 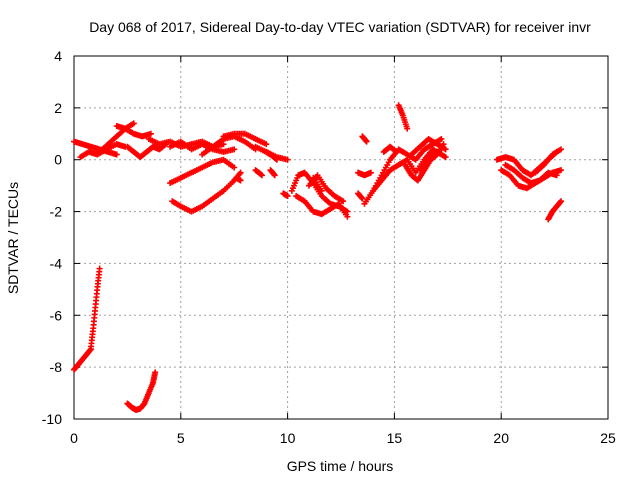 What do you see at coordinates (58, 160) in the screenshot?
I see `y-tick-label: 0` at bounding box center [58, 160].